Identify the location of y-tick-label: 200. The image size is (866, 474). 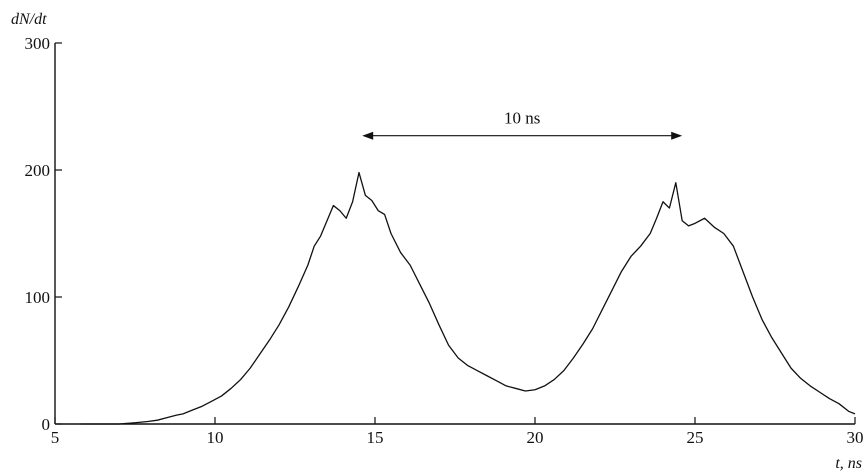
(38, 170).